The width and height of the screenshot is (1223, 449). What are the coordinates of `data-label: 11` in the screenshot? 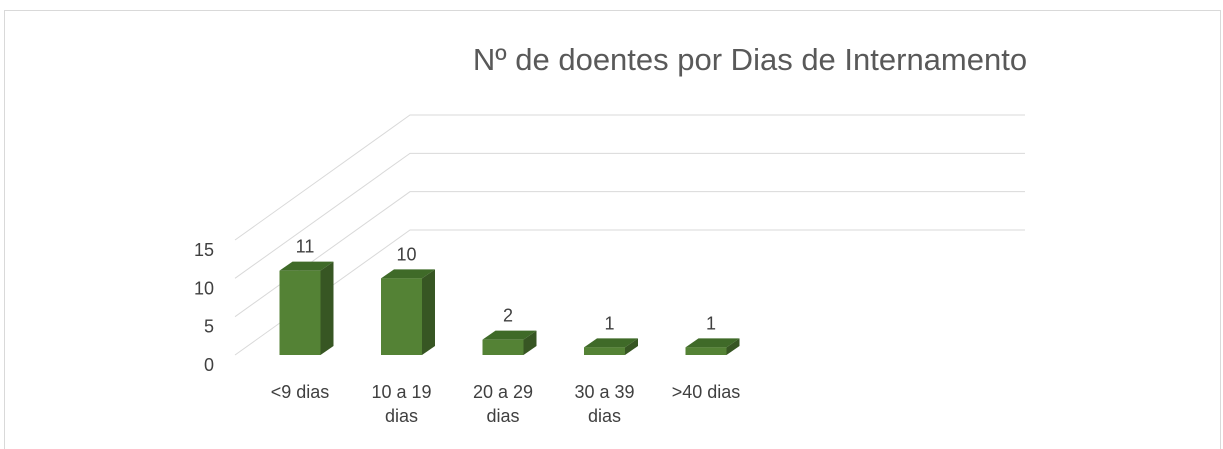 It's located at (305, 247).